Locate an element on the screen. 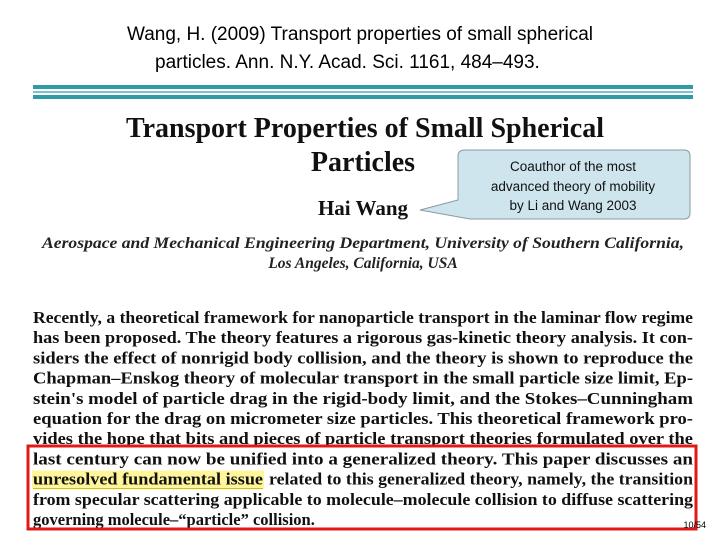 This screenshot has height=540, width=720. callout-box is located at coordinates (555, 184).